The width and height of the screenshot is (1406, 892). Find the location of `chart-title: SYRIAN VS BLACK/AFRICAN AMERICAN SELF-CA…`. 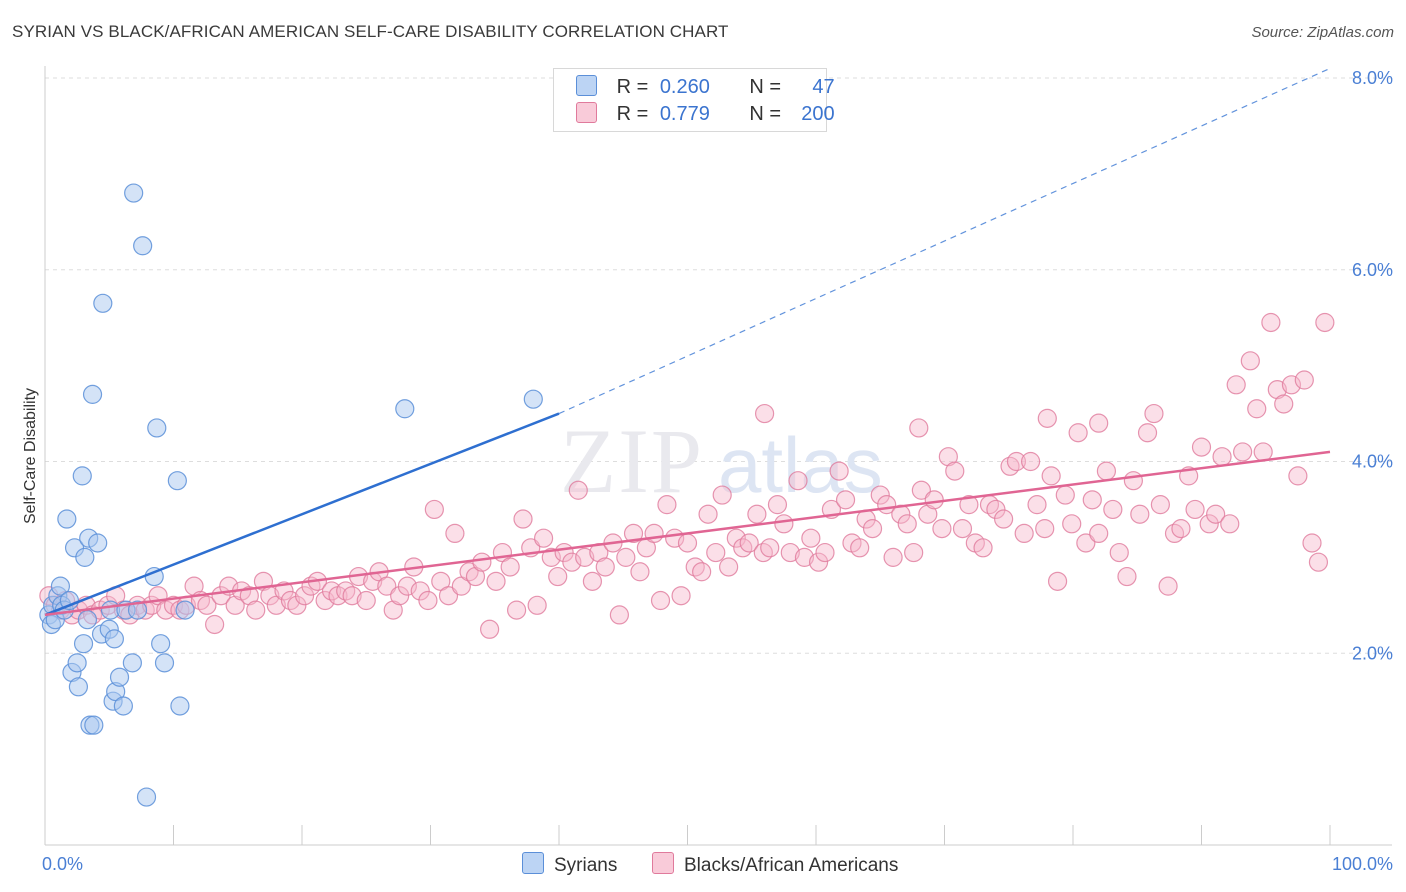

chart-title: SYRIAN VS BLACK/AFRICAN AMERICAN SELF-CA… is located at coordinates (370, 31).